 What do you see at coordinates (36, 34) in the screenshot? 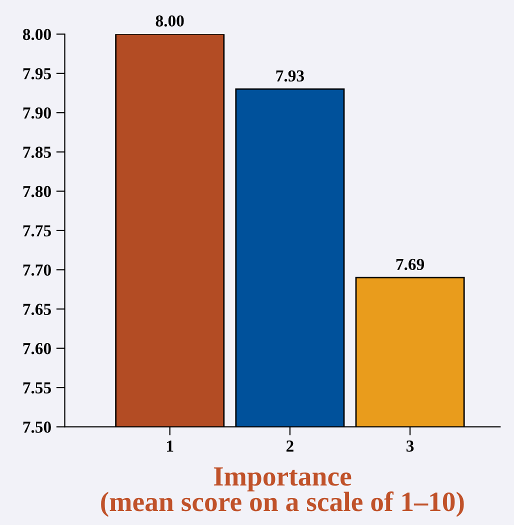
I see `y-tick-label: 8.00` at bounding box center [36, 34].